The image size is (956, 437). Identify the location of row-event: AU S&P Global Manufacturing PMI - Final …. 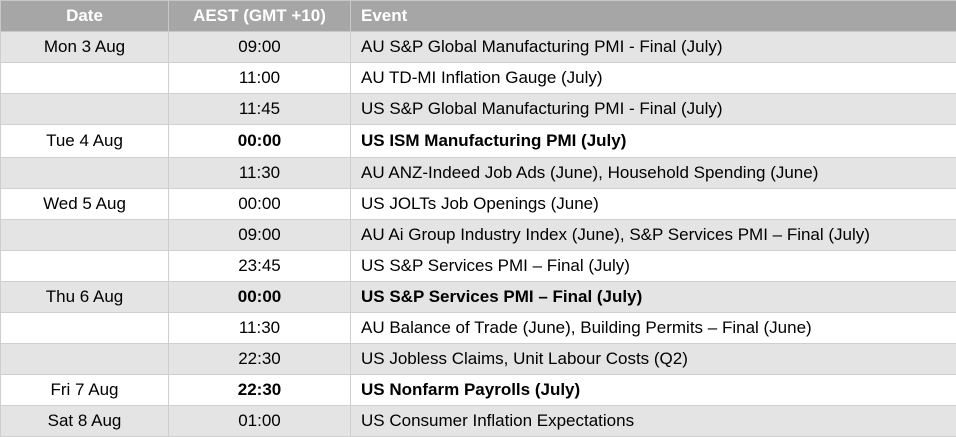
(653, 47).